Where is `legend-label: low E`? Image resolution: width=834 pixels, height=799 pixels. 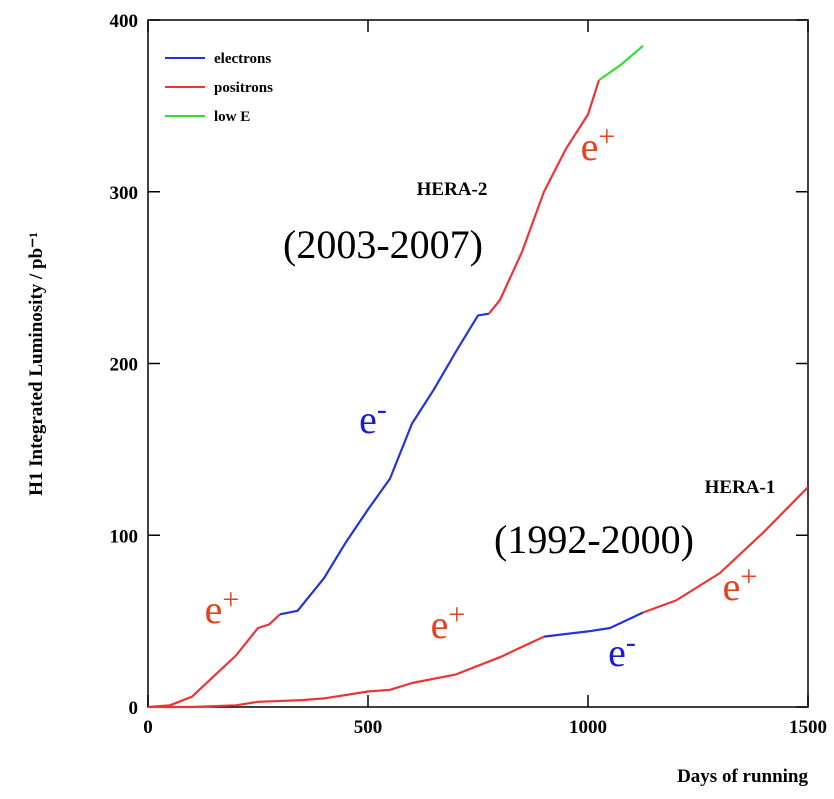 legend-label: low E is located at coordinates (232, 117).